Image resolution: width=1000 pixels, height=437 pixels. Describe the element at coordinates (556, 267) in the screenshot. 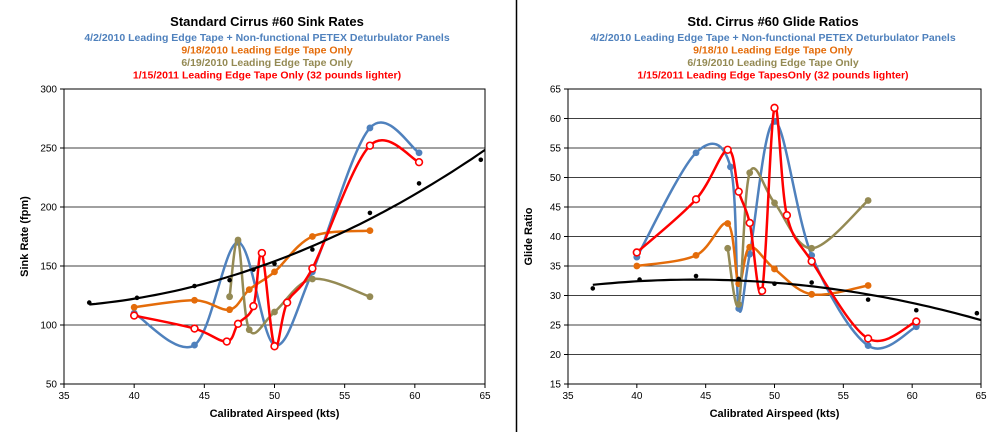

I see `y-tick-label: 35` at that location.